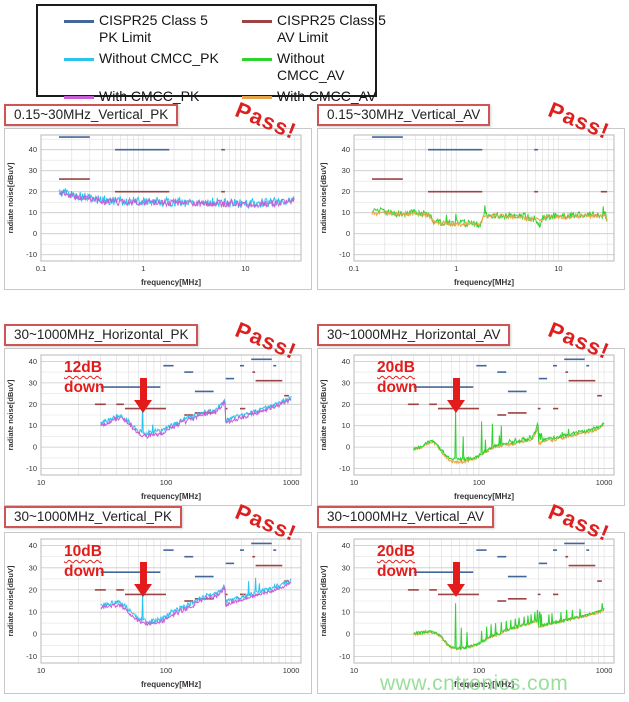 Image resolution: width=629 pixels, height=702 pixels. I want to click on svg-text: 1, so click(143, 268).